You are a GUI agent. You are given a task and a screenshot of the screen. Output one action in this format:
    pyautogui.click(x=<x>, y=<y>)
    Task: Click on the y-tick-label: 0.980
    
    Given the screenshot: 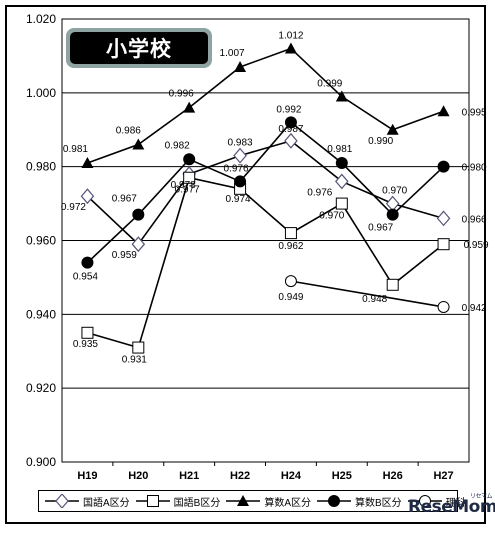 What is the action you would take?
    pyautogui.click(x=41, y=167)
    